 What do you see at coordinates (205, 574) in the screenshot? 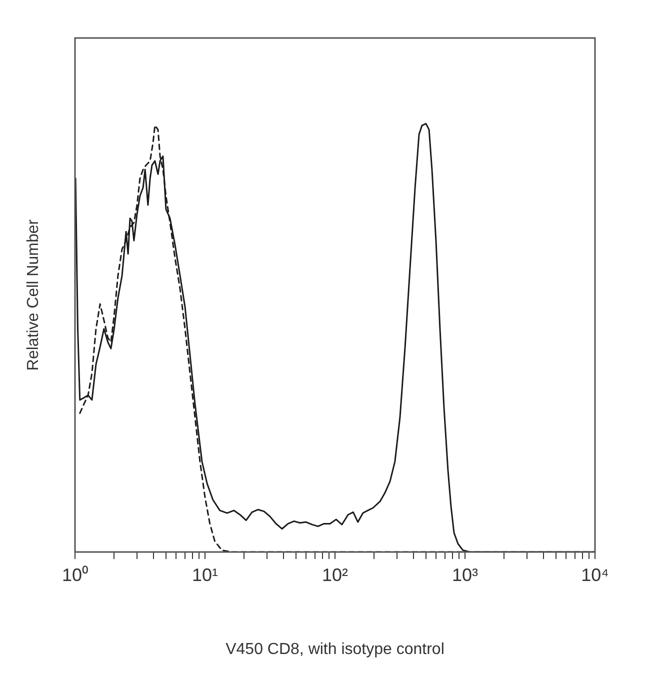
I see `x-tick-label: 10¹` at bounding box center [205, 574].